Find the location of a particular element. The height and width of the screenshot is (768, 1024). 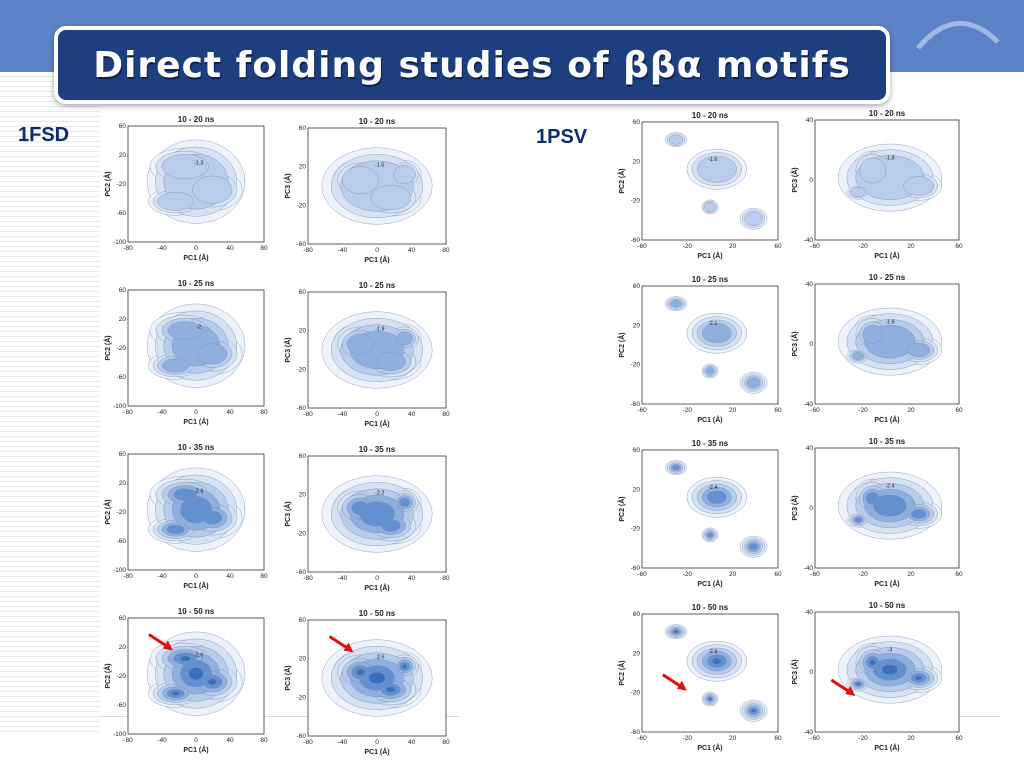

y-tick-label: 40 is located at coordinates (810, 612).